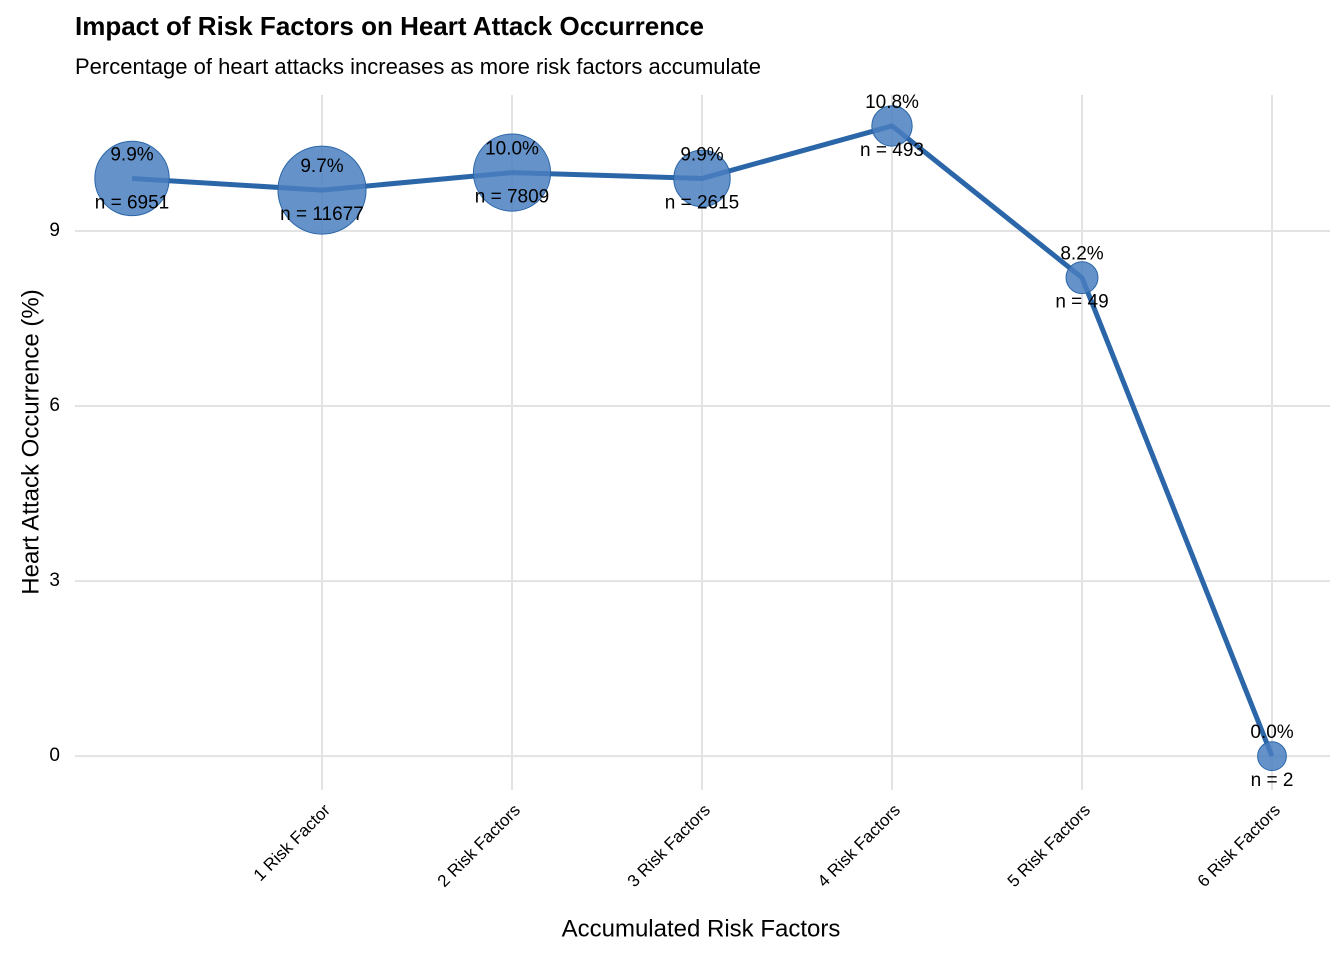 The image size is (1344, 960). Describe the element at coordinates (54, 755) in the screenshot. I see `y-tick-label: 0` at that location.